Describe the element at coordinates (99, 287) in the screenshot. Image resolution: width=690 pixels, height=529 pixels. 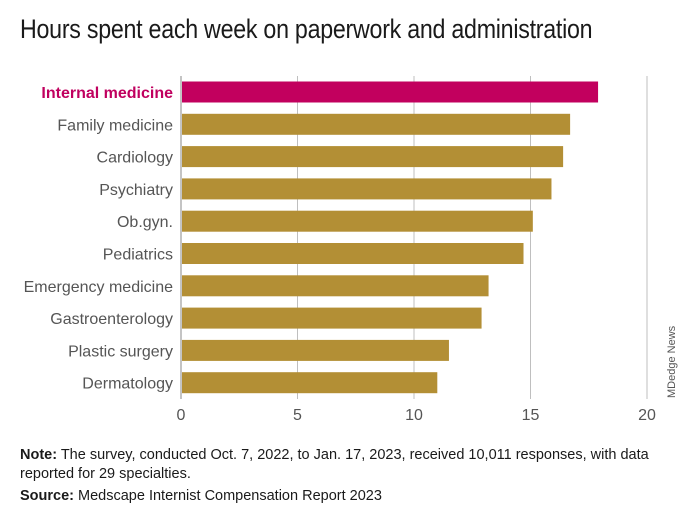
I see `category-label-emergency-medicine: Emergency medicine` at that location.